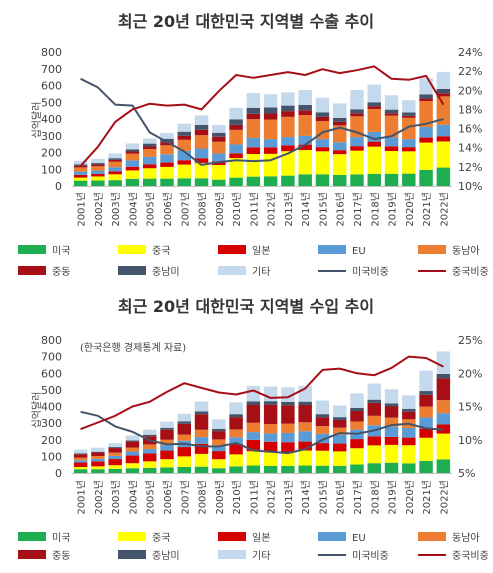 This screenshot has height=573, width=493. Describe the element at coordinates (220, 497) in the screenshot. I see `x-tick-label: 2009년` at that location.